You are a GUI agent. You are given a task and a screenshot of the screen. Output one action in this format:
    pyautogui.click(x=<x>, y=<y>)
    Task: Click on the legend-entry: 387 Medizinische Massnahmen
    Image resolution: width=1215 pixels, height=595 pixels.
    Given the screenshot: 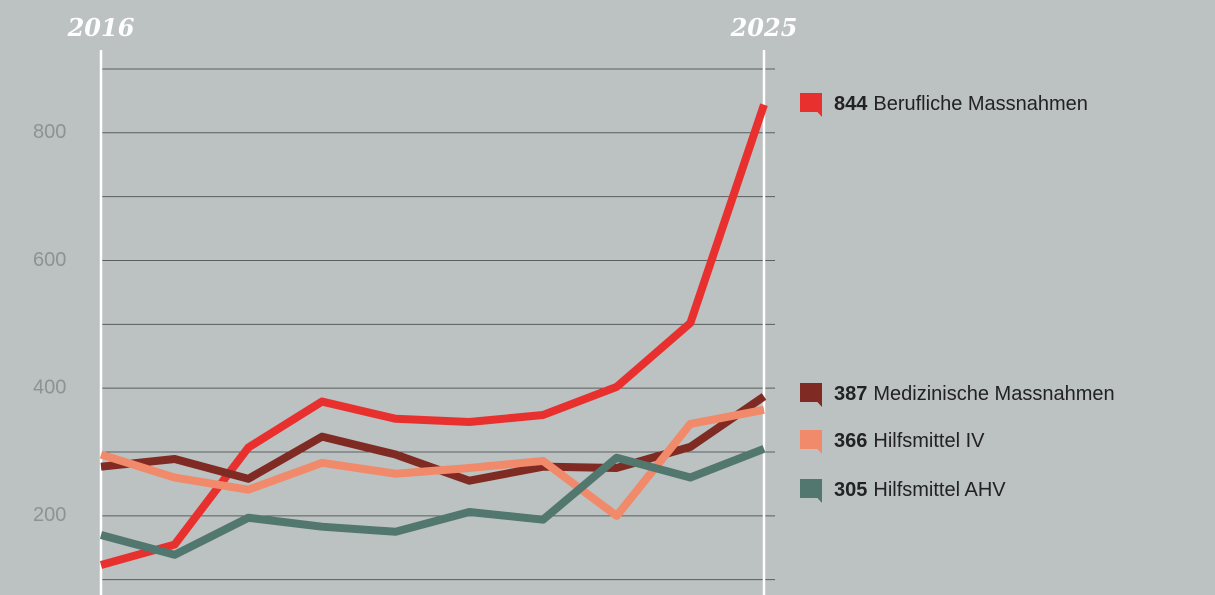 What is the action you would take?
    pyautogui.click(x=974, y=394)
    